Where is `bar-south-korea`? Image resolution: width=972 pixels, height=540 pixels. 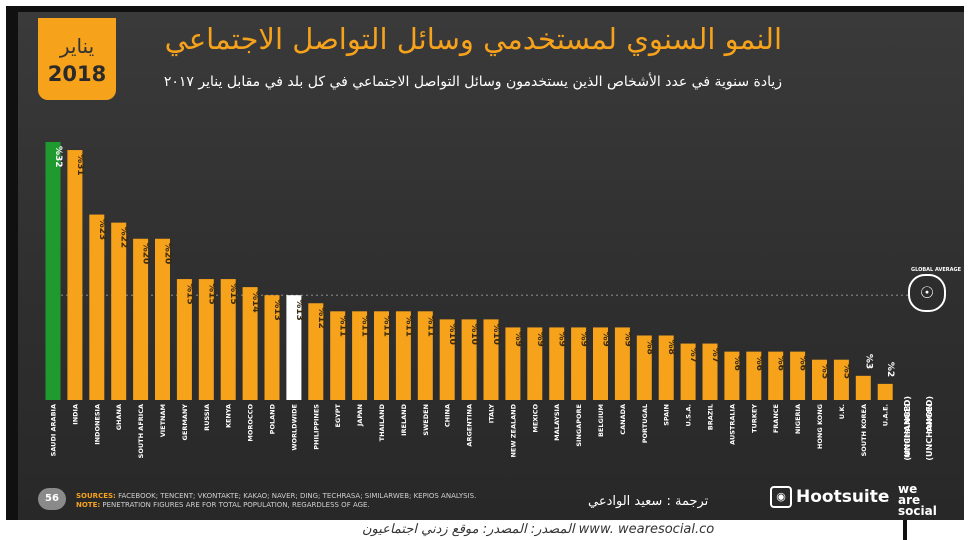 bar-south-korea is located at coordinates (863, 387).